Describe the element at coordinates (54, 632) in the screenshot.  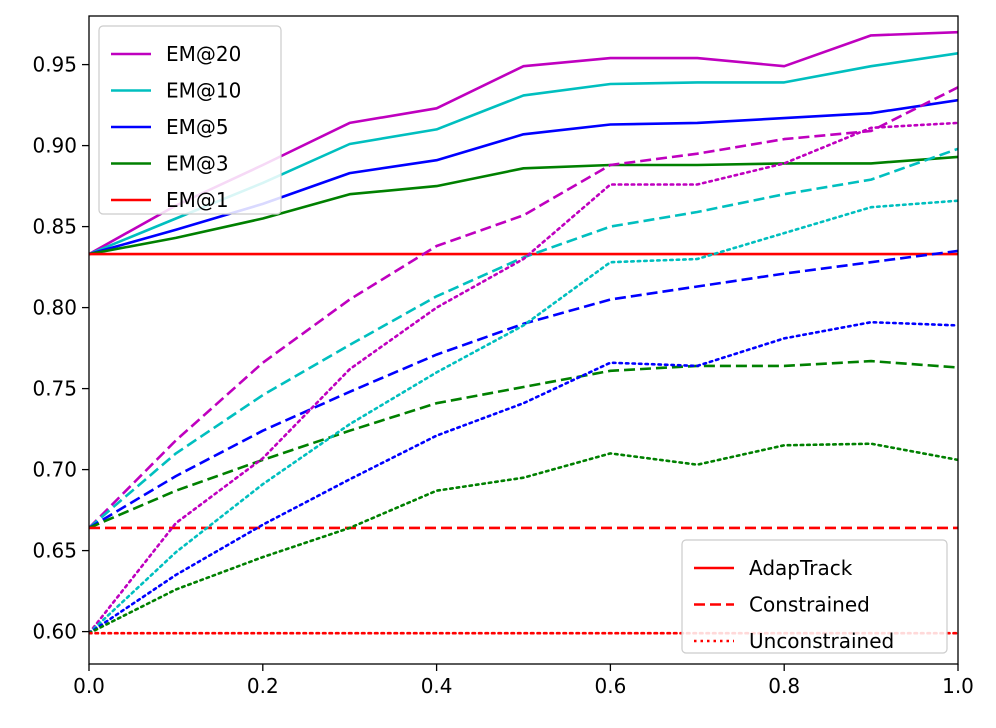
I see `y-tick-label: 0.60` at that location.